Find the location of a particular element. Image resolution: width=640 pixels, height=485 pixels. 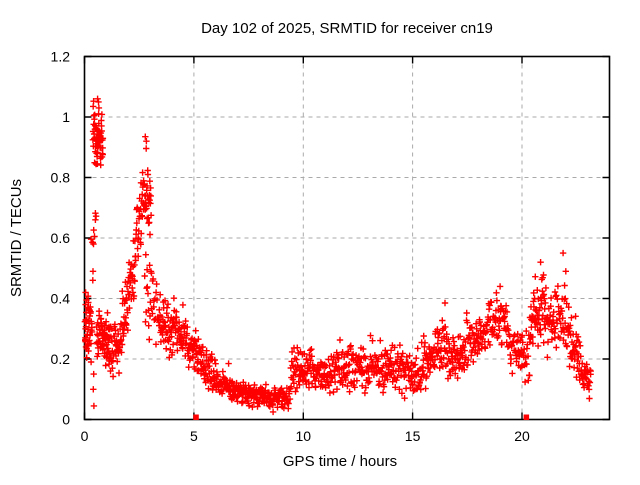

y-tick-label: 0.4 is located at coordinates (61, 298).